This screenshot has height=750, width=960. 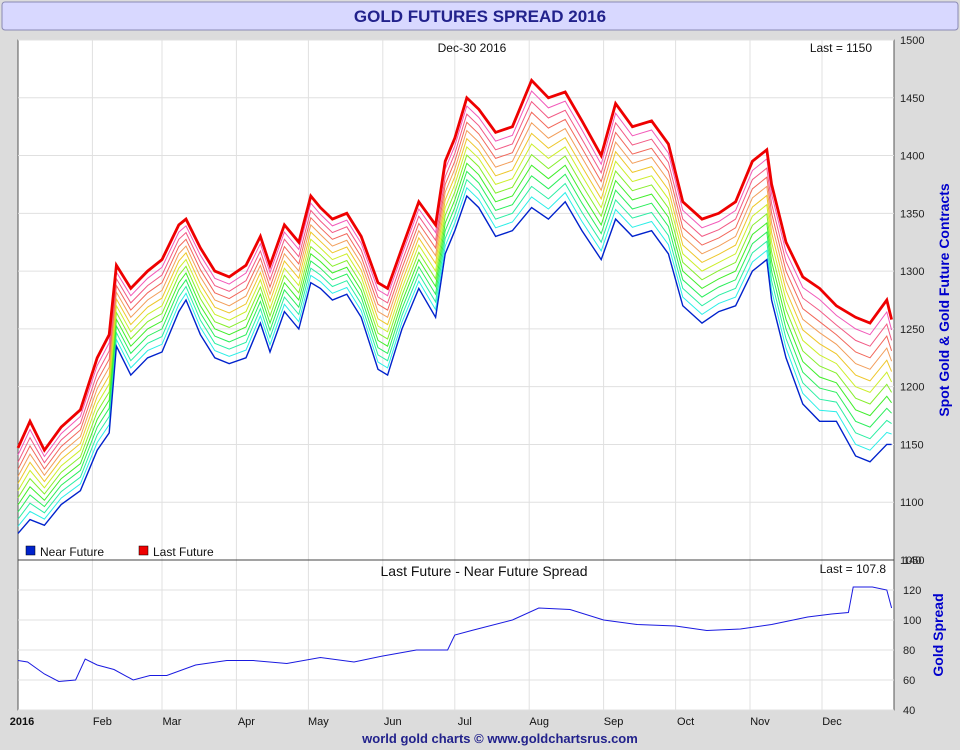 I want to click on bottom-y-tick-label: 60, so click(x=909, y=681).